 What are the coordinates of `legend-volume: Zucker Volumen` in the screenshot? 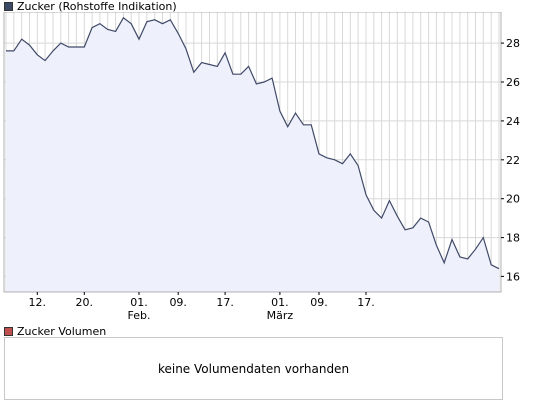 It's located at (55, 331).